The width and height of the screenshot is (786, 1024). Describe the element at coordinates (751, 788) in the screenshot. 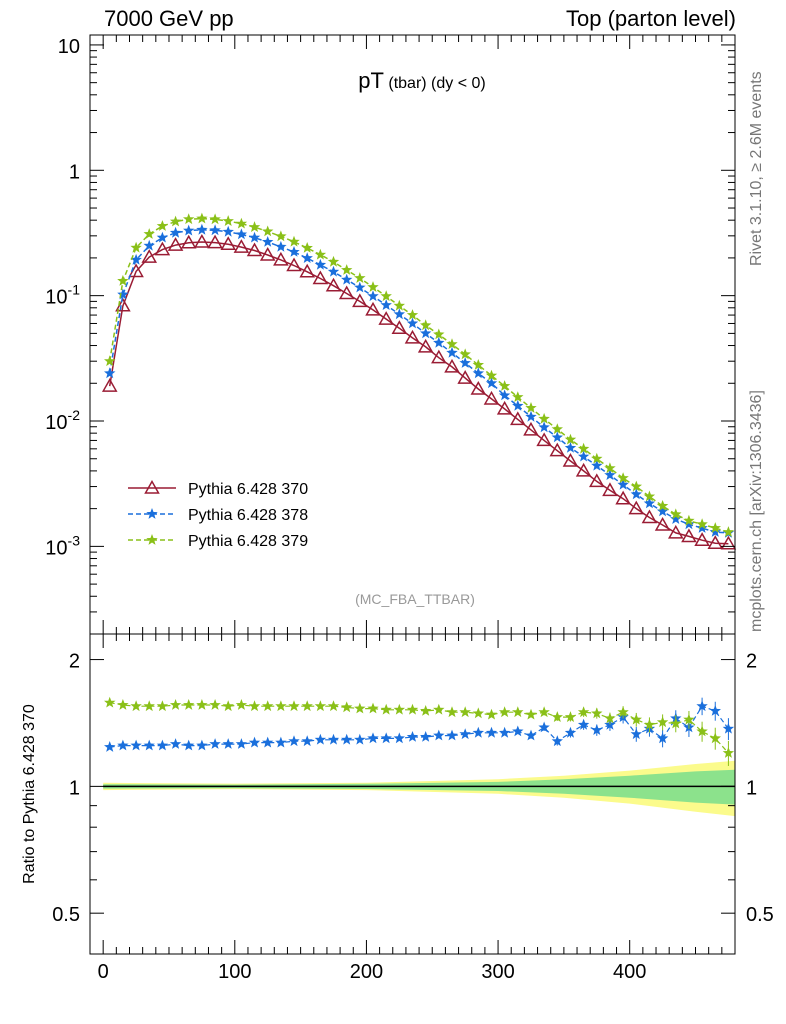

I see `ratio-ytick-label-right: 1` at that location.